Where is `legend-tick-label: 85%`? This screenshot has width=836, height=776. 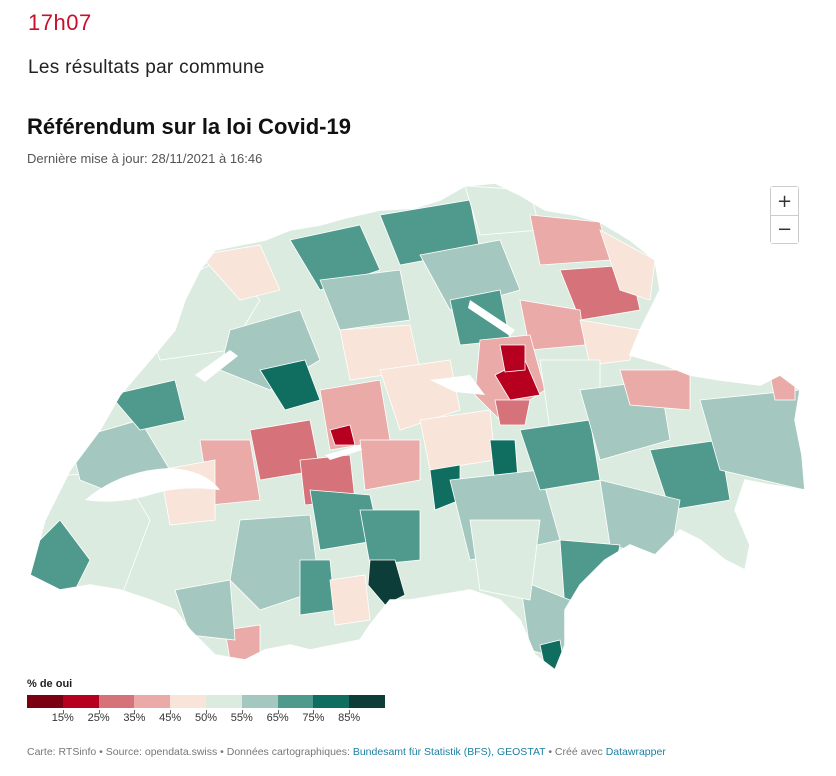 legend-tick-label: 85% is located at coordinates (349, 718).